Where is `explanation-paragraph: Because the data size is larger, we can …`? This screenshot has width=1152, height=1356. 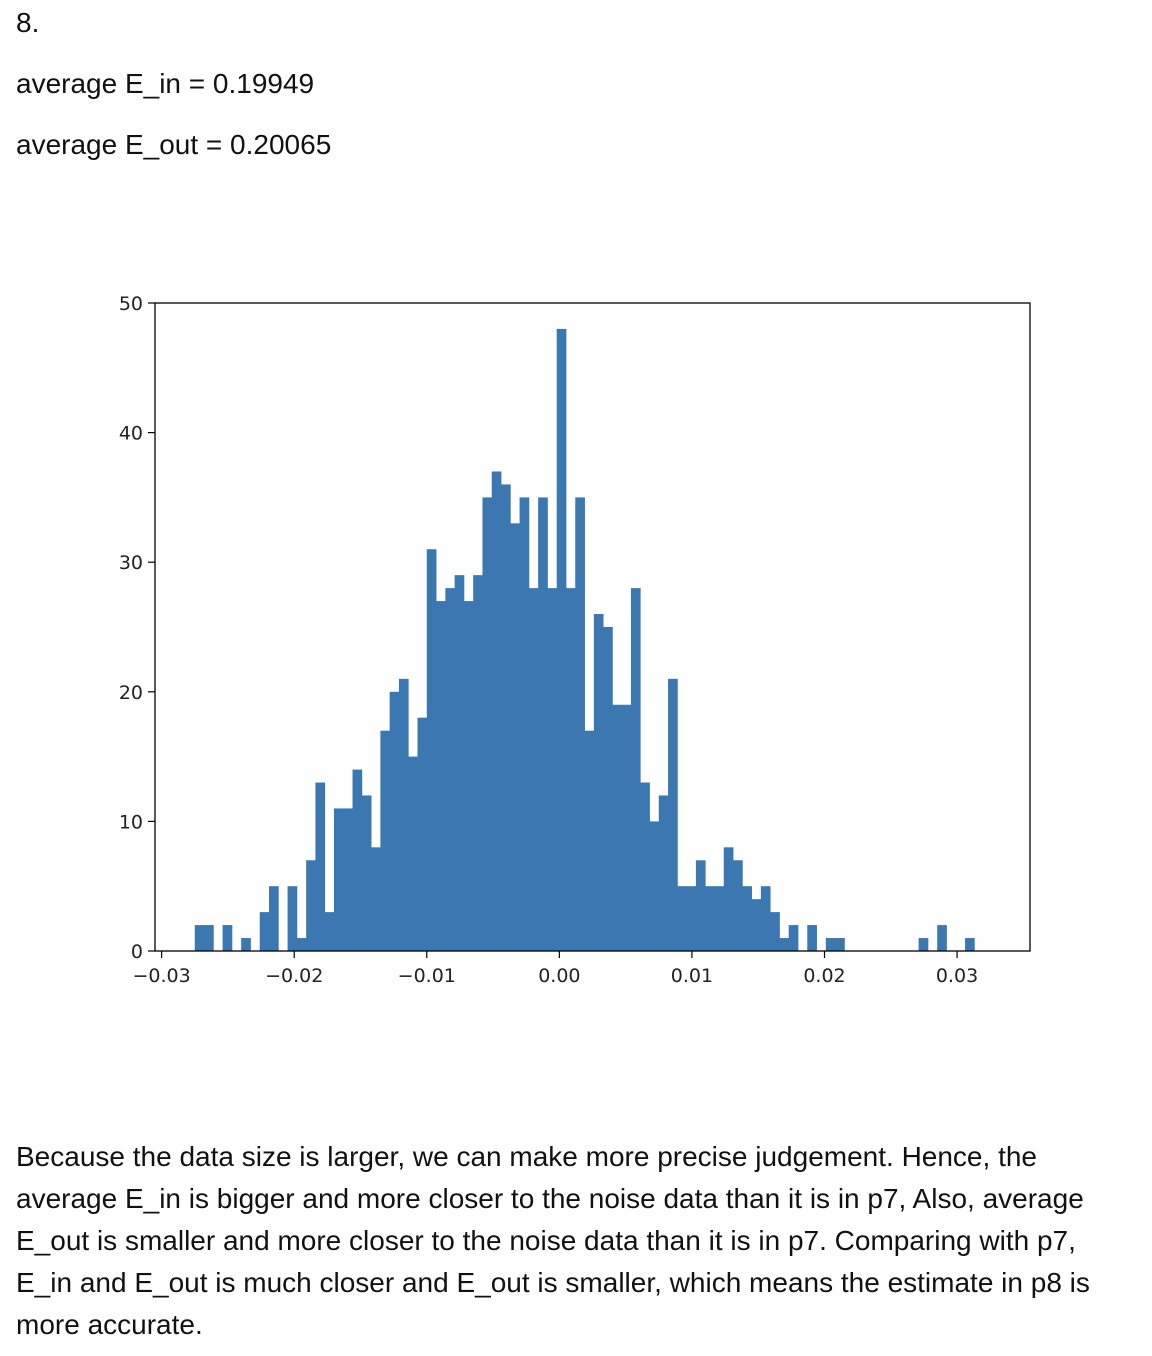 explanation-paragraph: Because the data size is larger, we can … is located at coordinates (553, 1240).